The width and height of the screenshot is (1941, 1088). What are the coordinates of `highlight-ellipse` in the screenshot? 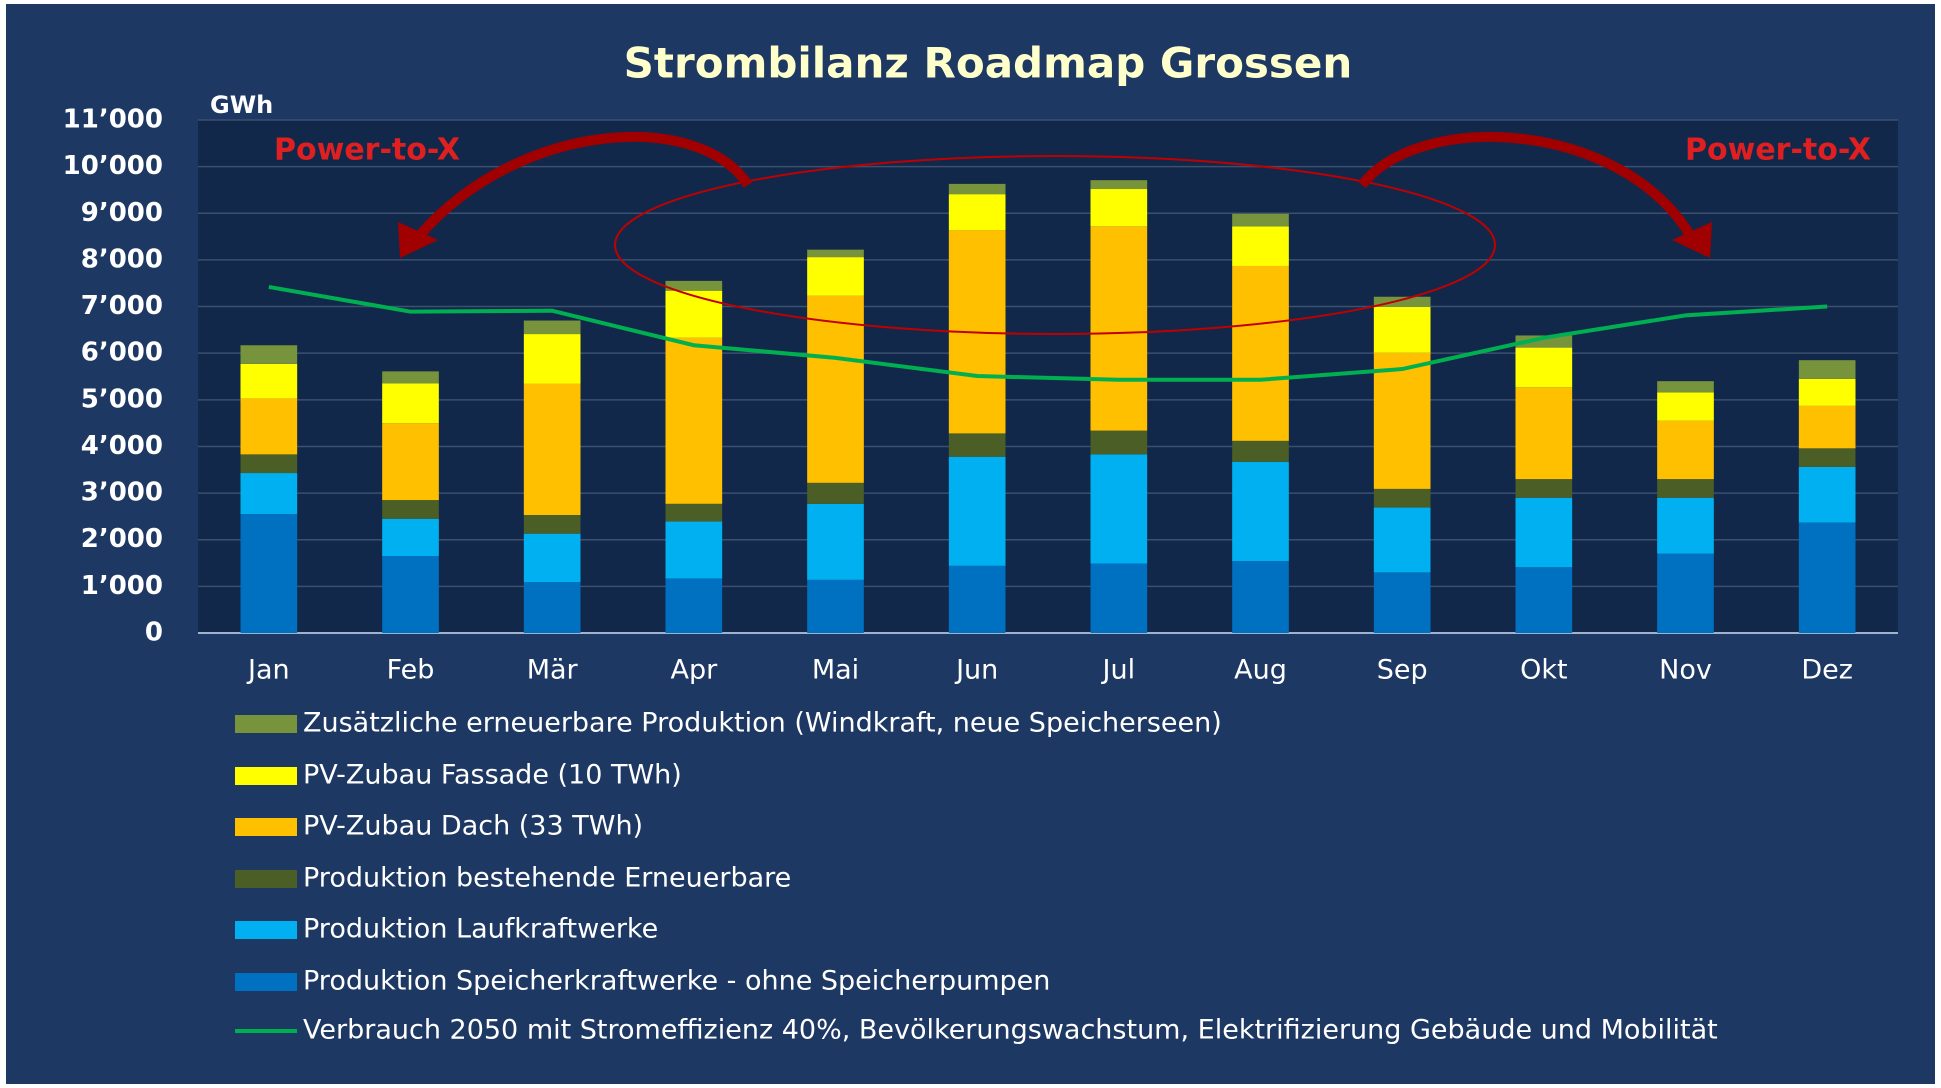 It's located at (1055, 245).